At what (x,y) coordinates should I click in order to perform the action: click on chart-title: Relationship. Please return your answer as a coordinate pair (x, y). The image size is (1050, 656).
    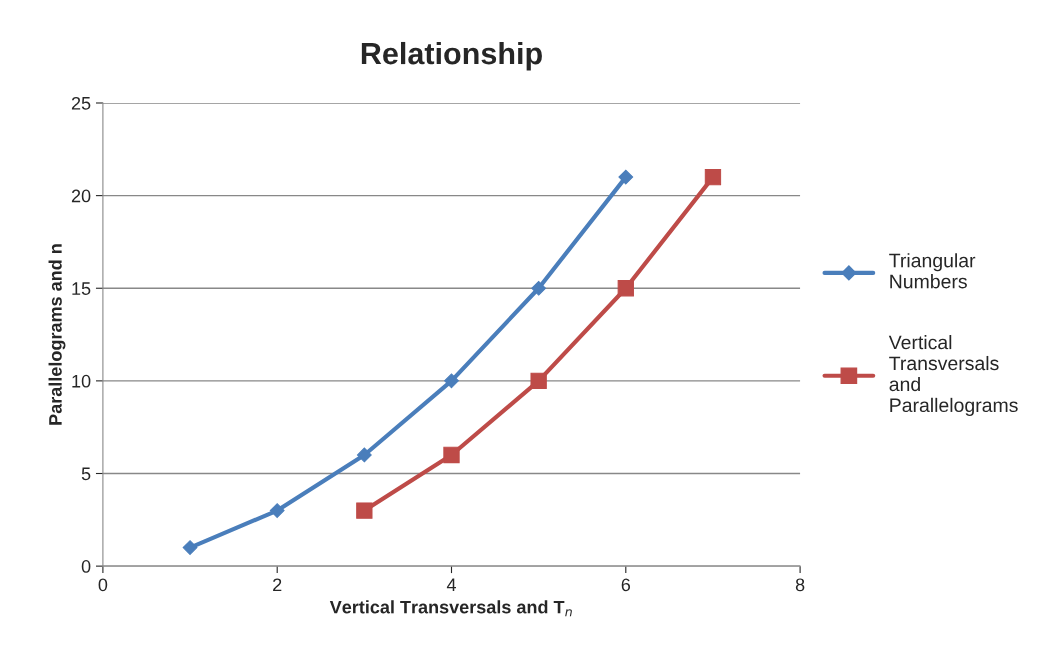
    Looking at the image, I should click on (451, 56).